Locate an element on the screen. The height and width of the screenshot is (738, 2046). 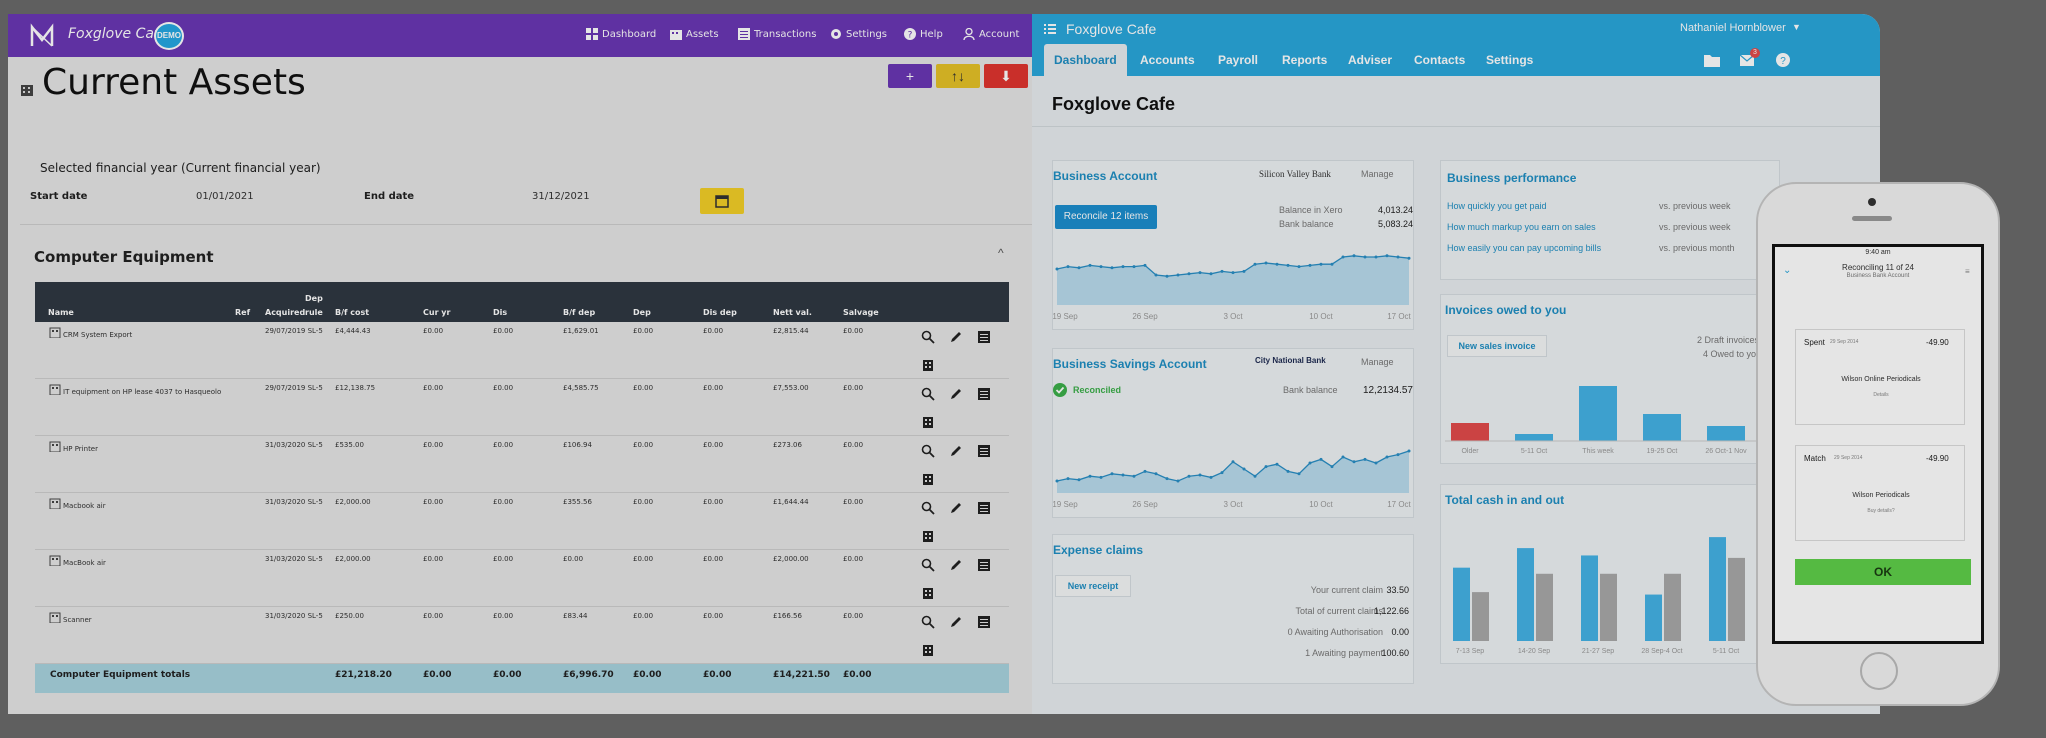
draft-invoices-link: 2 Draft invoices is located at coordinates (1728, 340).